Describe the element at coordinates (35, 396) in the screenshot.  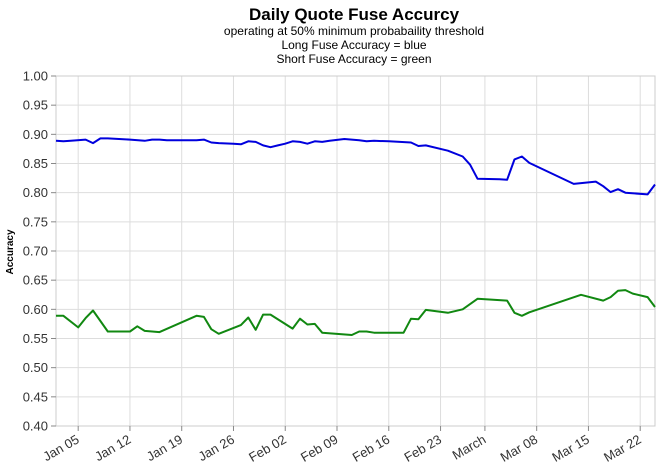
I see `y-tick-label: 0.45` at that location.